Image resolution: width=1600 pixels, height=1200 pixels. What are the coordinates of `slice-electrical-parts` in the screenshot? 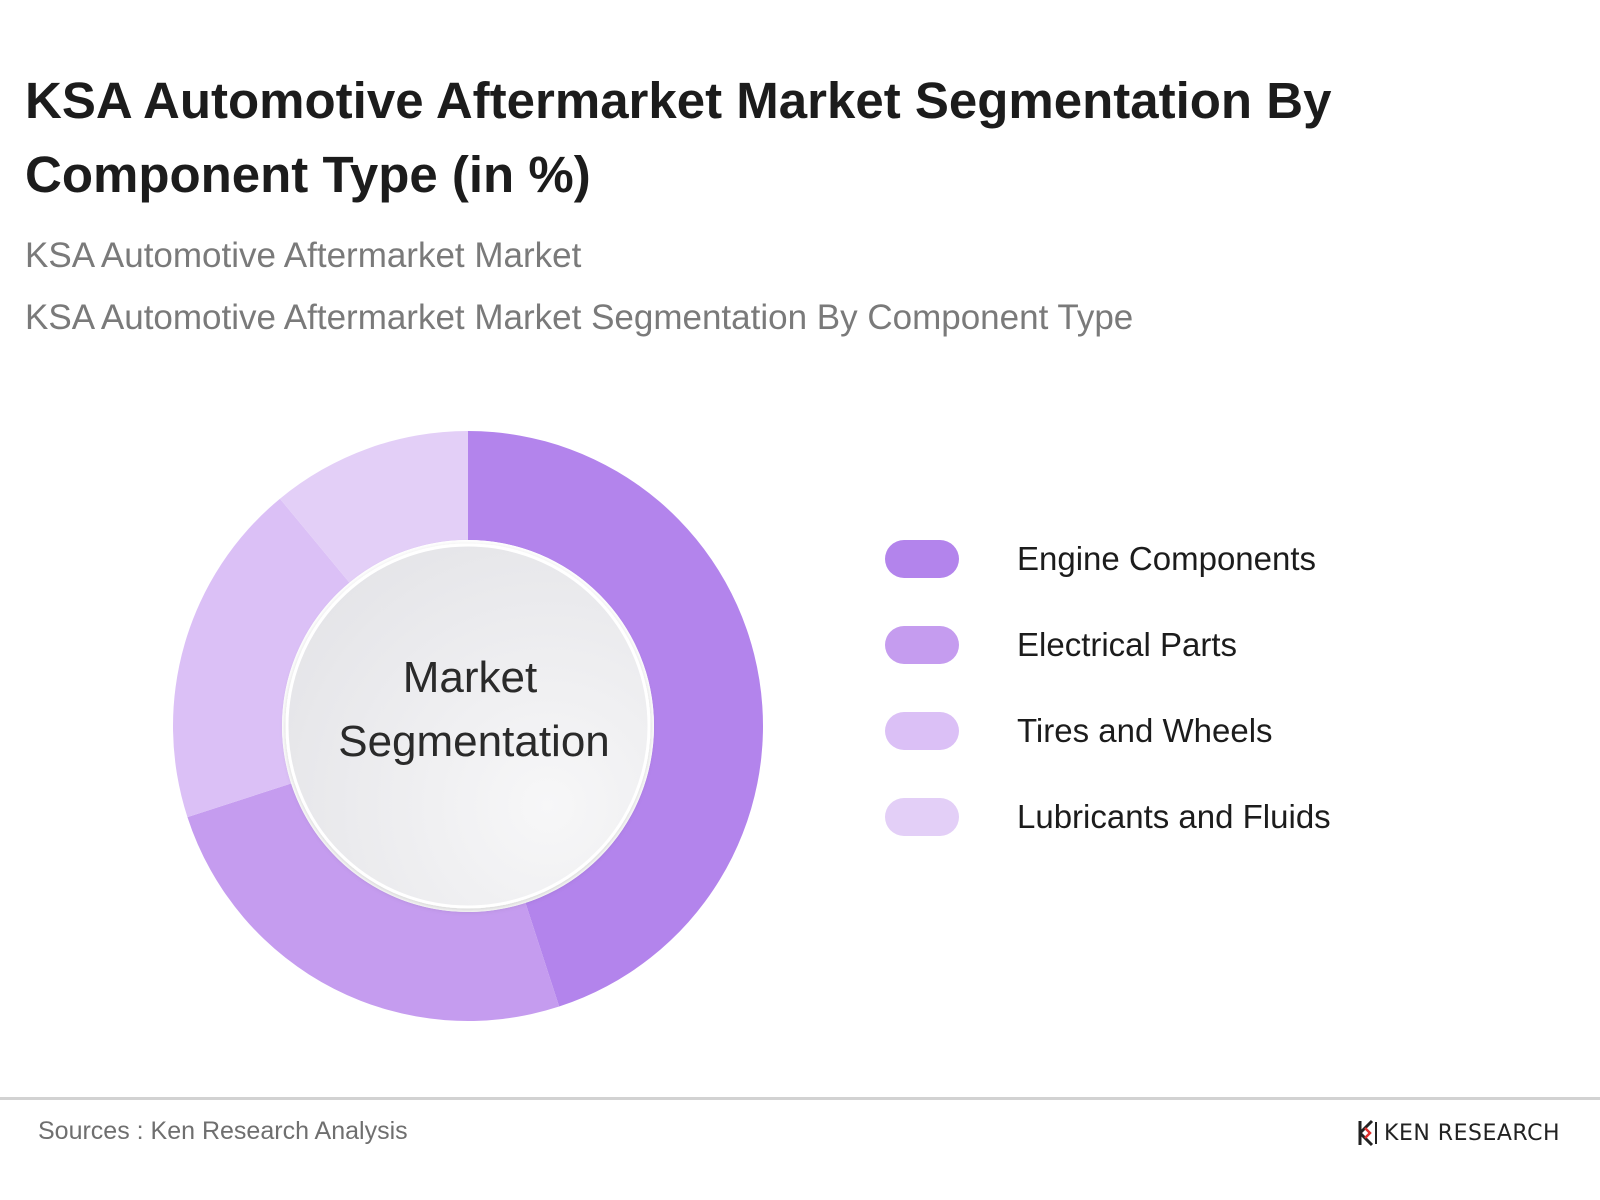 It's located at (373, 902).